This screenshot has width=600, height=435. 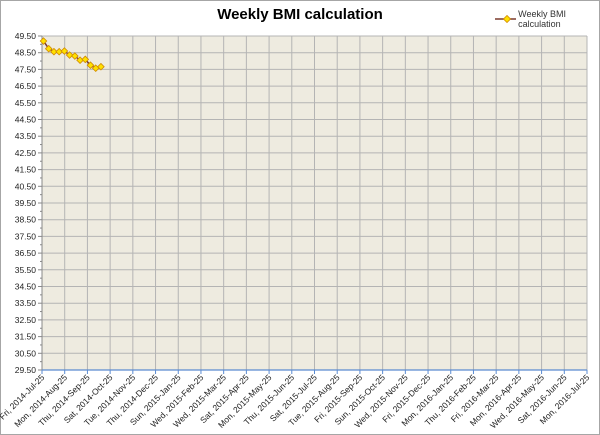 What do you see at coordinates (26, 353) in the screenshot?
I see `y-tick-label: 30.50` at bounding box center [26, 353].